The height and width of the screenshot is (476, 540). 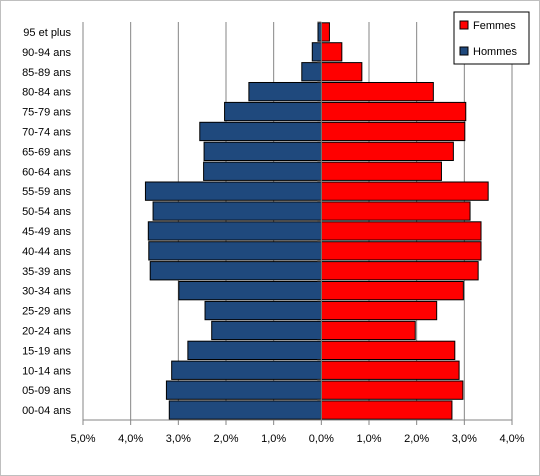 What do you see at coordinates (46, 53) in the screenshot?
I see `category-label-1: 90-94 ans` at bounding box center [46, 53].